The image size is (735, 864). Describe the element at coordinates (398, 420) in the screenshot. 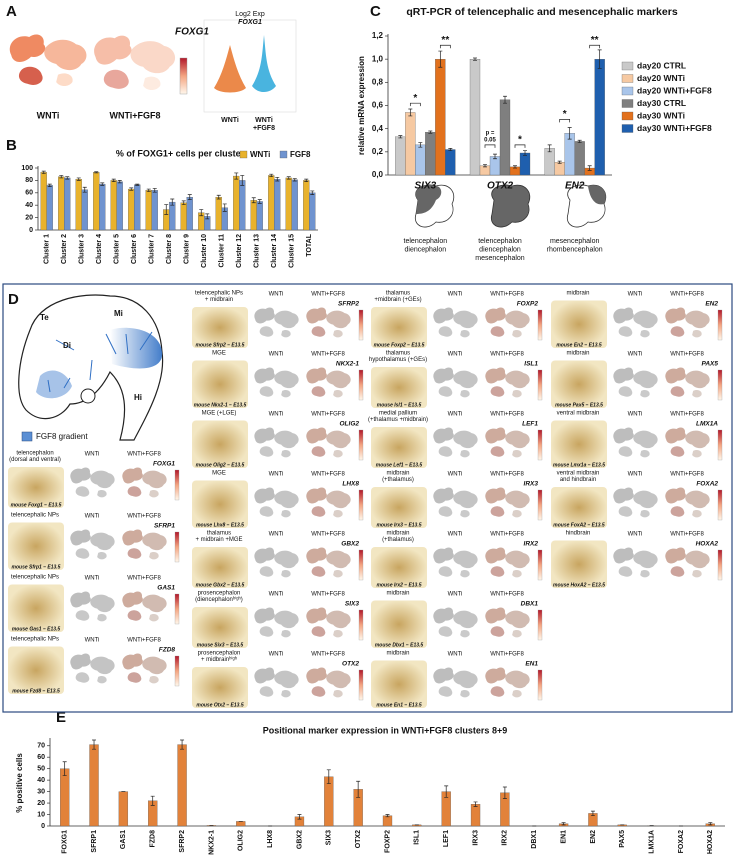

I see `region-label: (+thalamus +midbrain)` at that location.